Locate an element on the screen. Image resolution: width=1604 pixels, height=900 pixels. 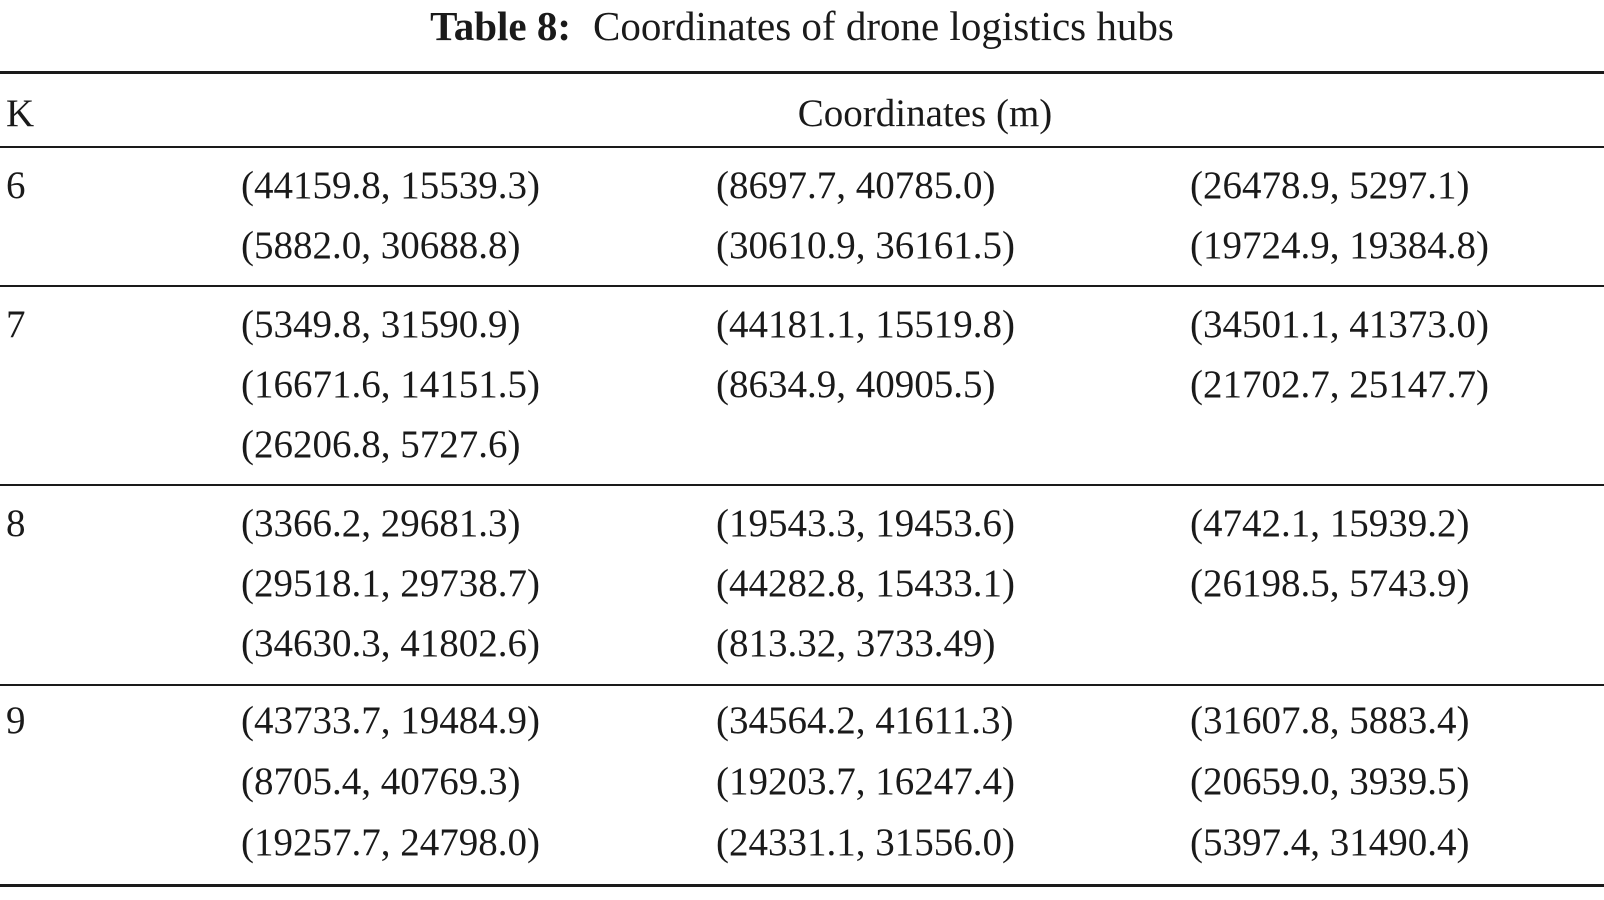
header-k: K is located at coordinates (20, 113).